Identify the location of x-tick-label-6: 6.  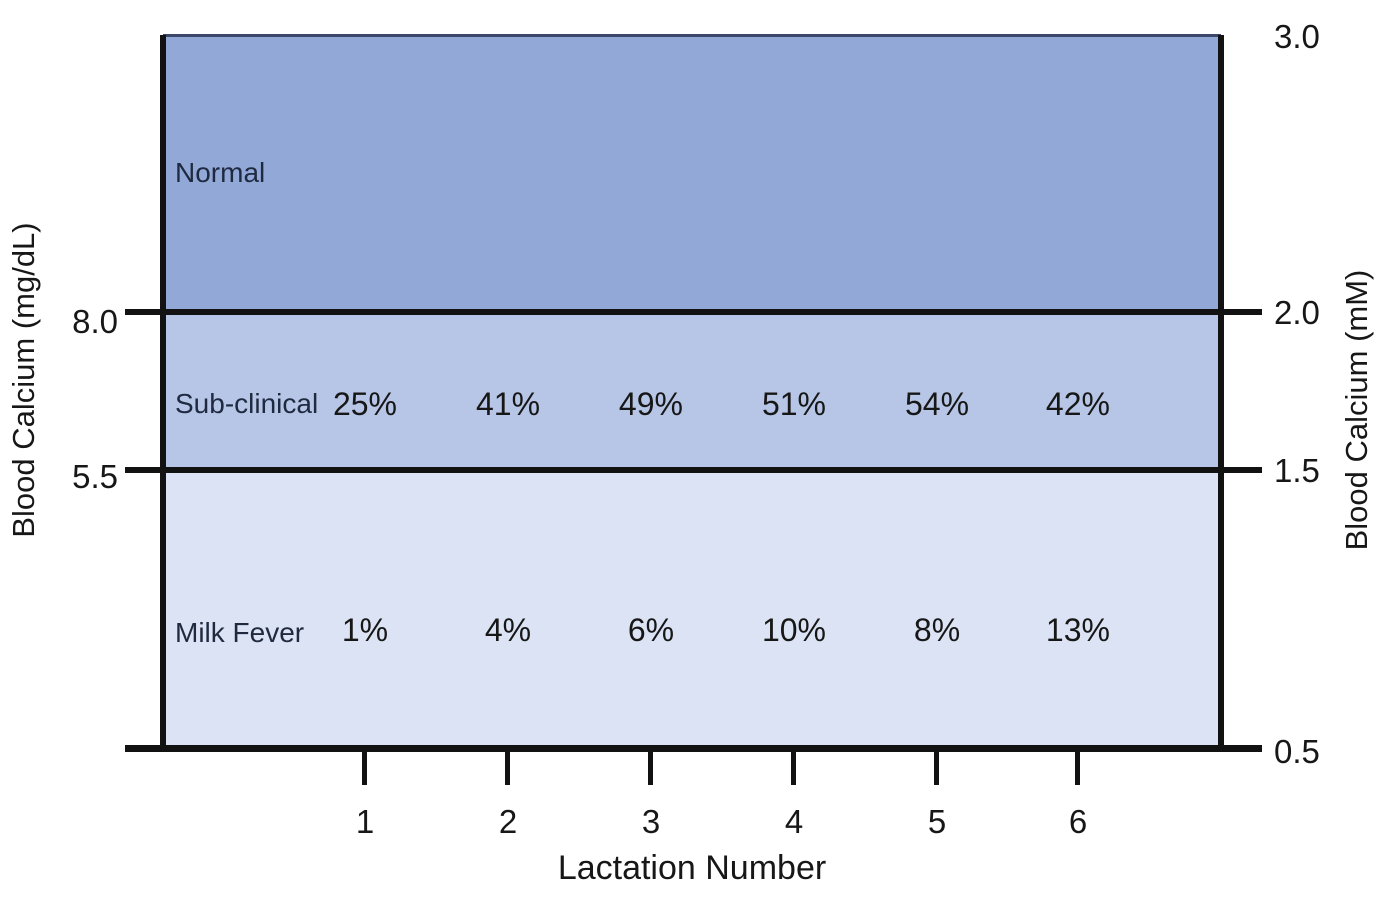
(1078, 821).